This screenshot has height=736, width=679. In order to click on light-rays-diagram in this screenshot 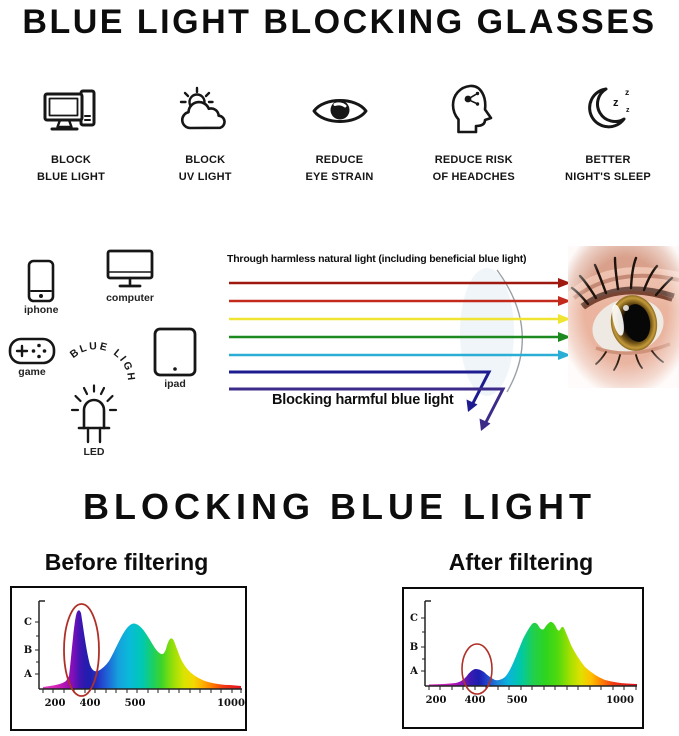, I will do `click(400, 349)`.